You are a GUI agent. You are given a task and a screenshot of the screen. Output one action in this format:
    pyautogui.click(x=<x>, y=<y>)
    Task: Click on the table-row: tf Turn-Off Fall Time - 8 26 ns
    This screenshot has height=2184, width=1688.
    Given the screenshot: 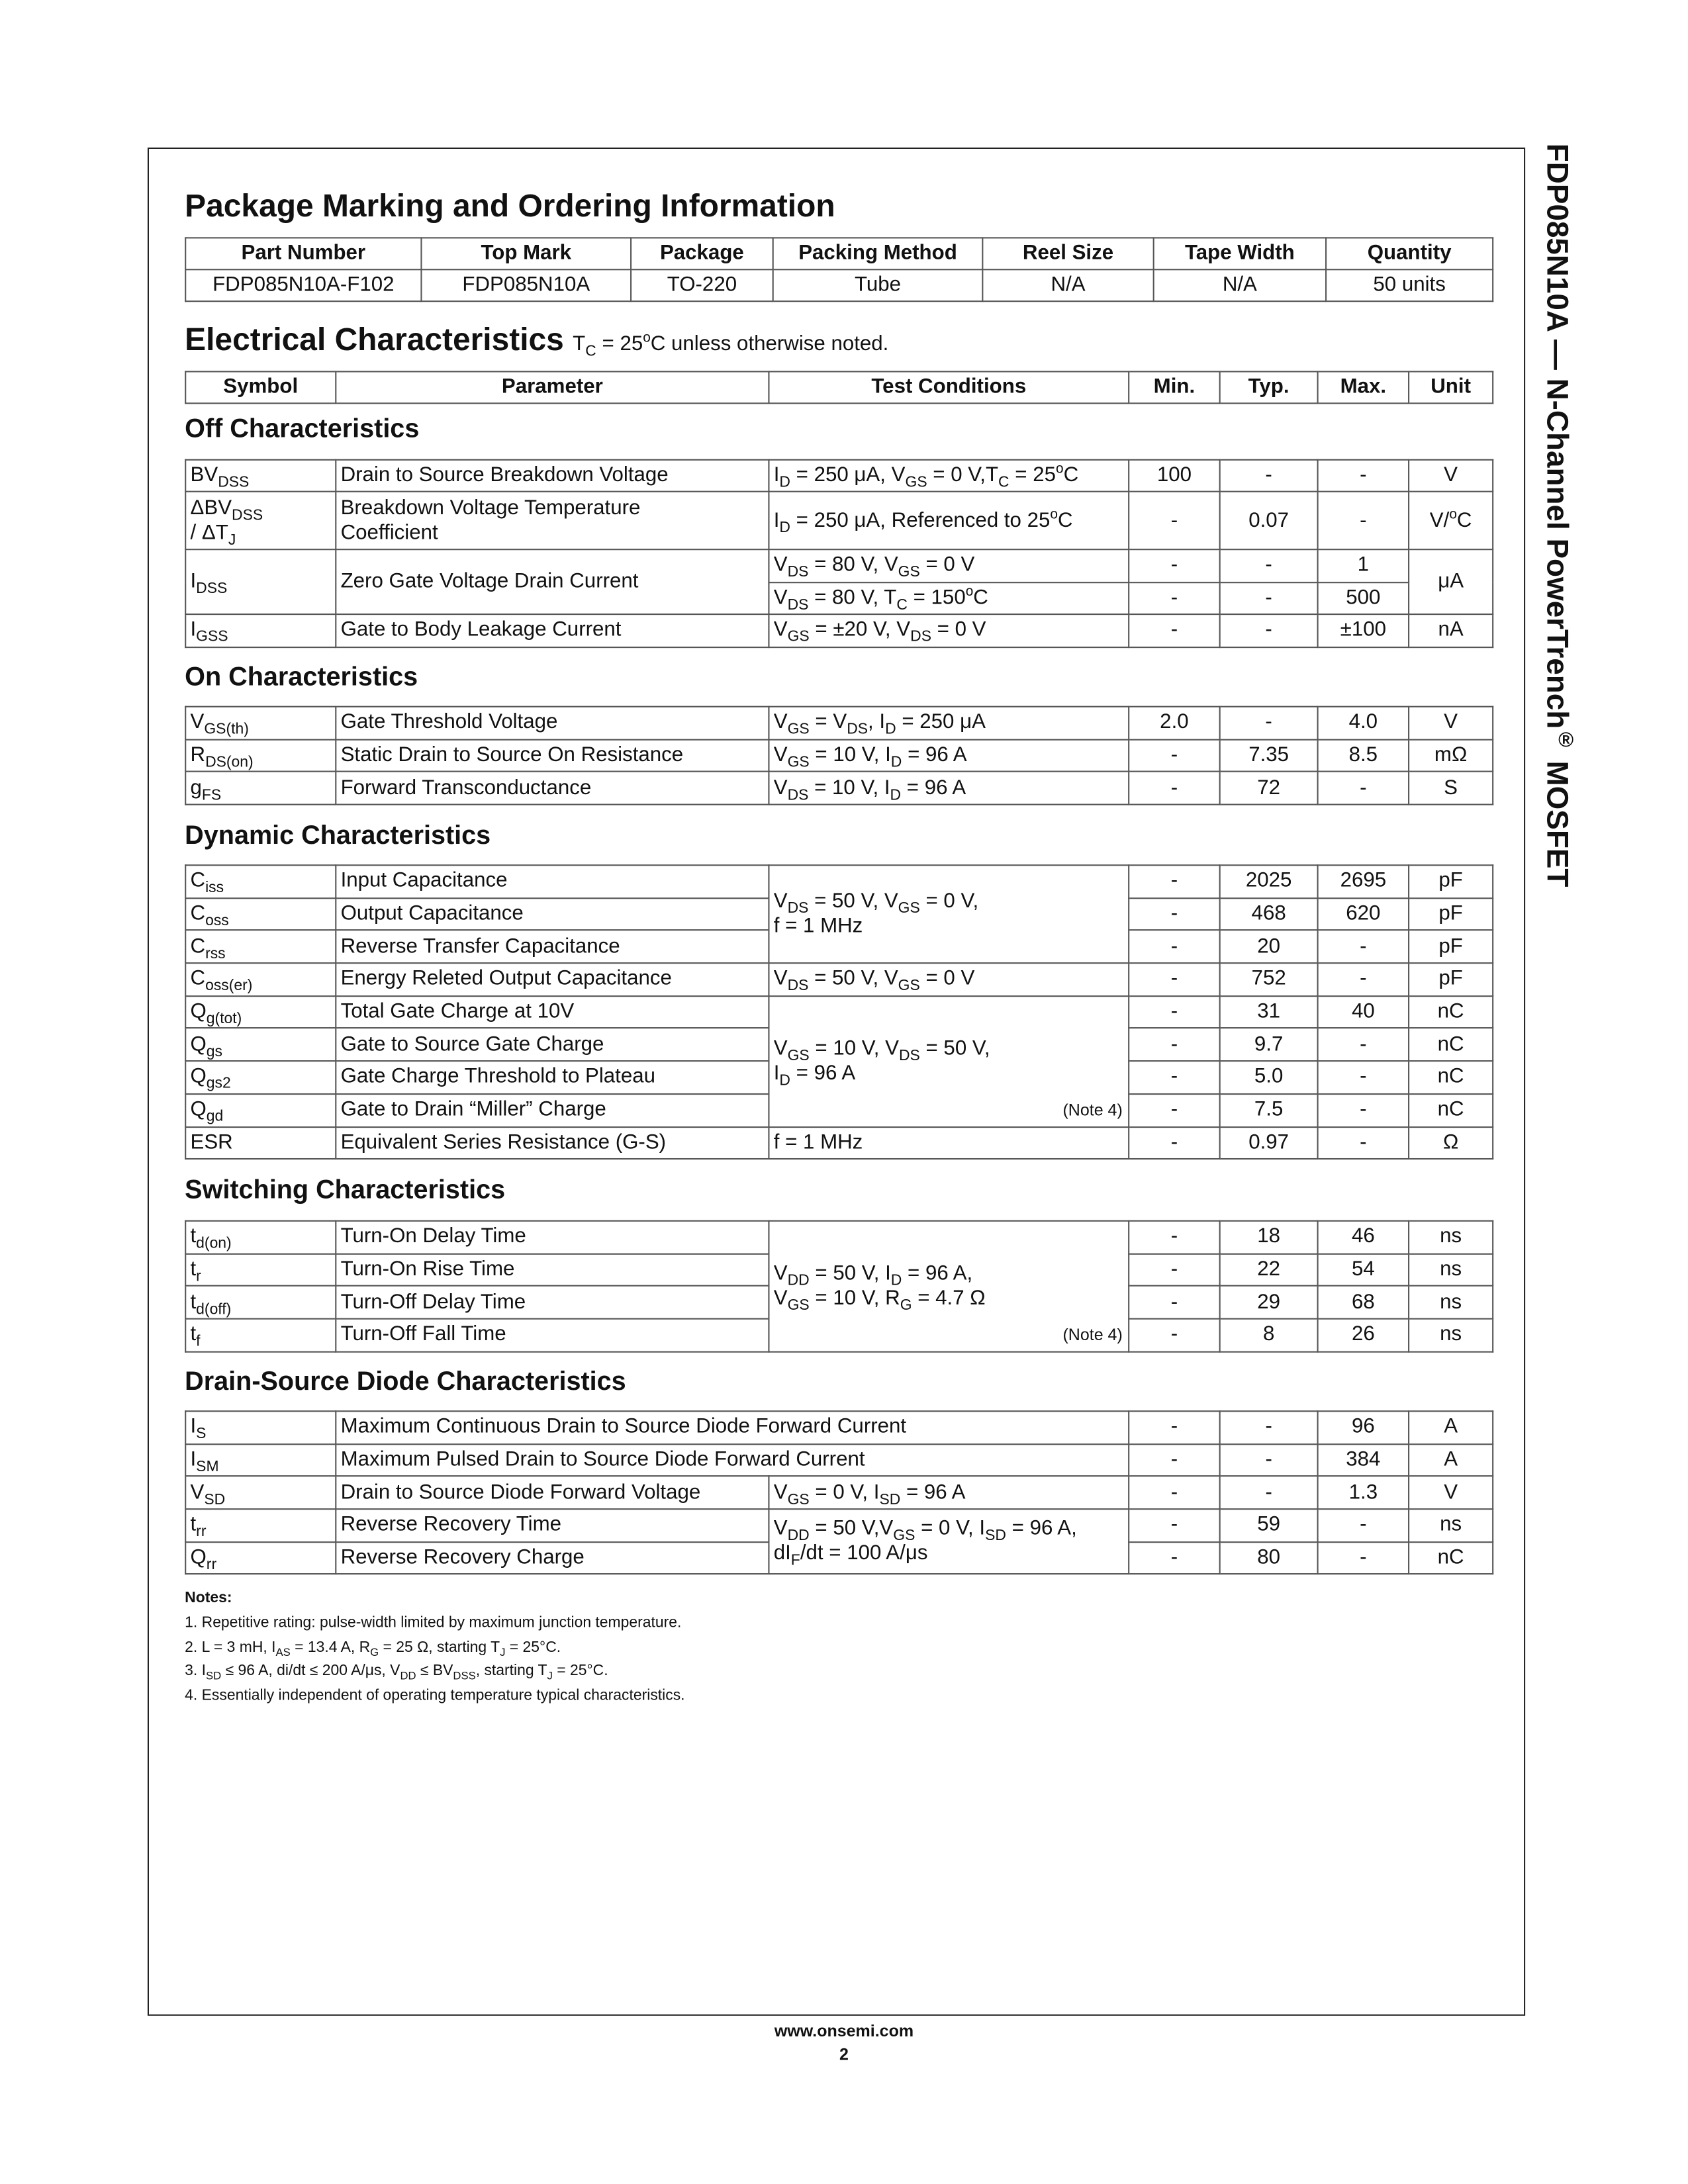 What is the action you would take?
    pyautogui.click(x=839, y=1335)
    